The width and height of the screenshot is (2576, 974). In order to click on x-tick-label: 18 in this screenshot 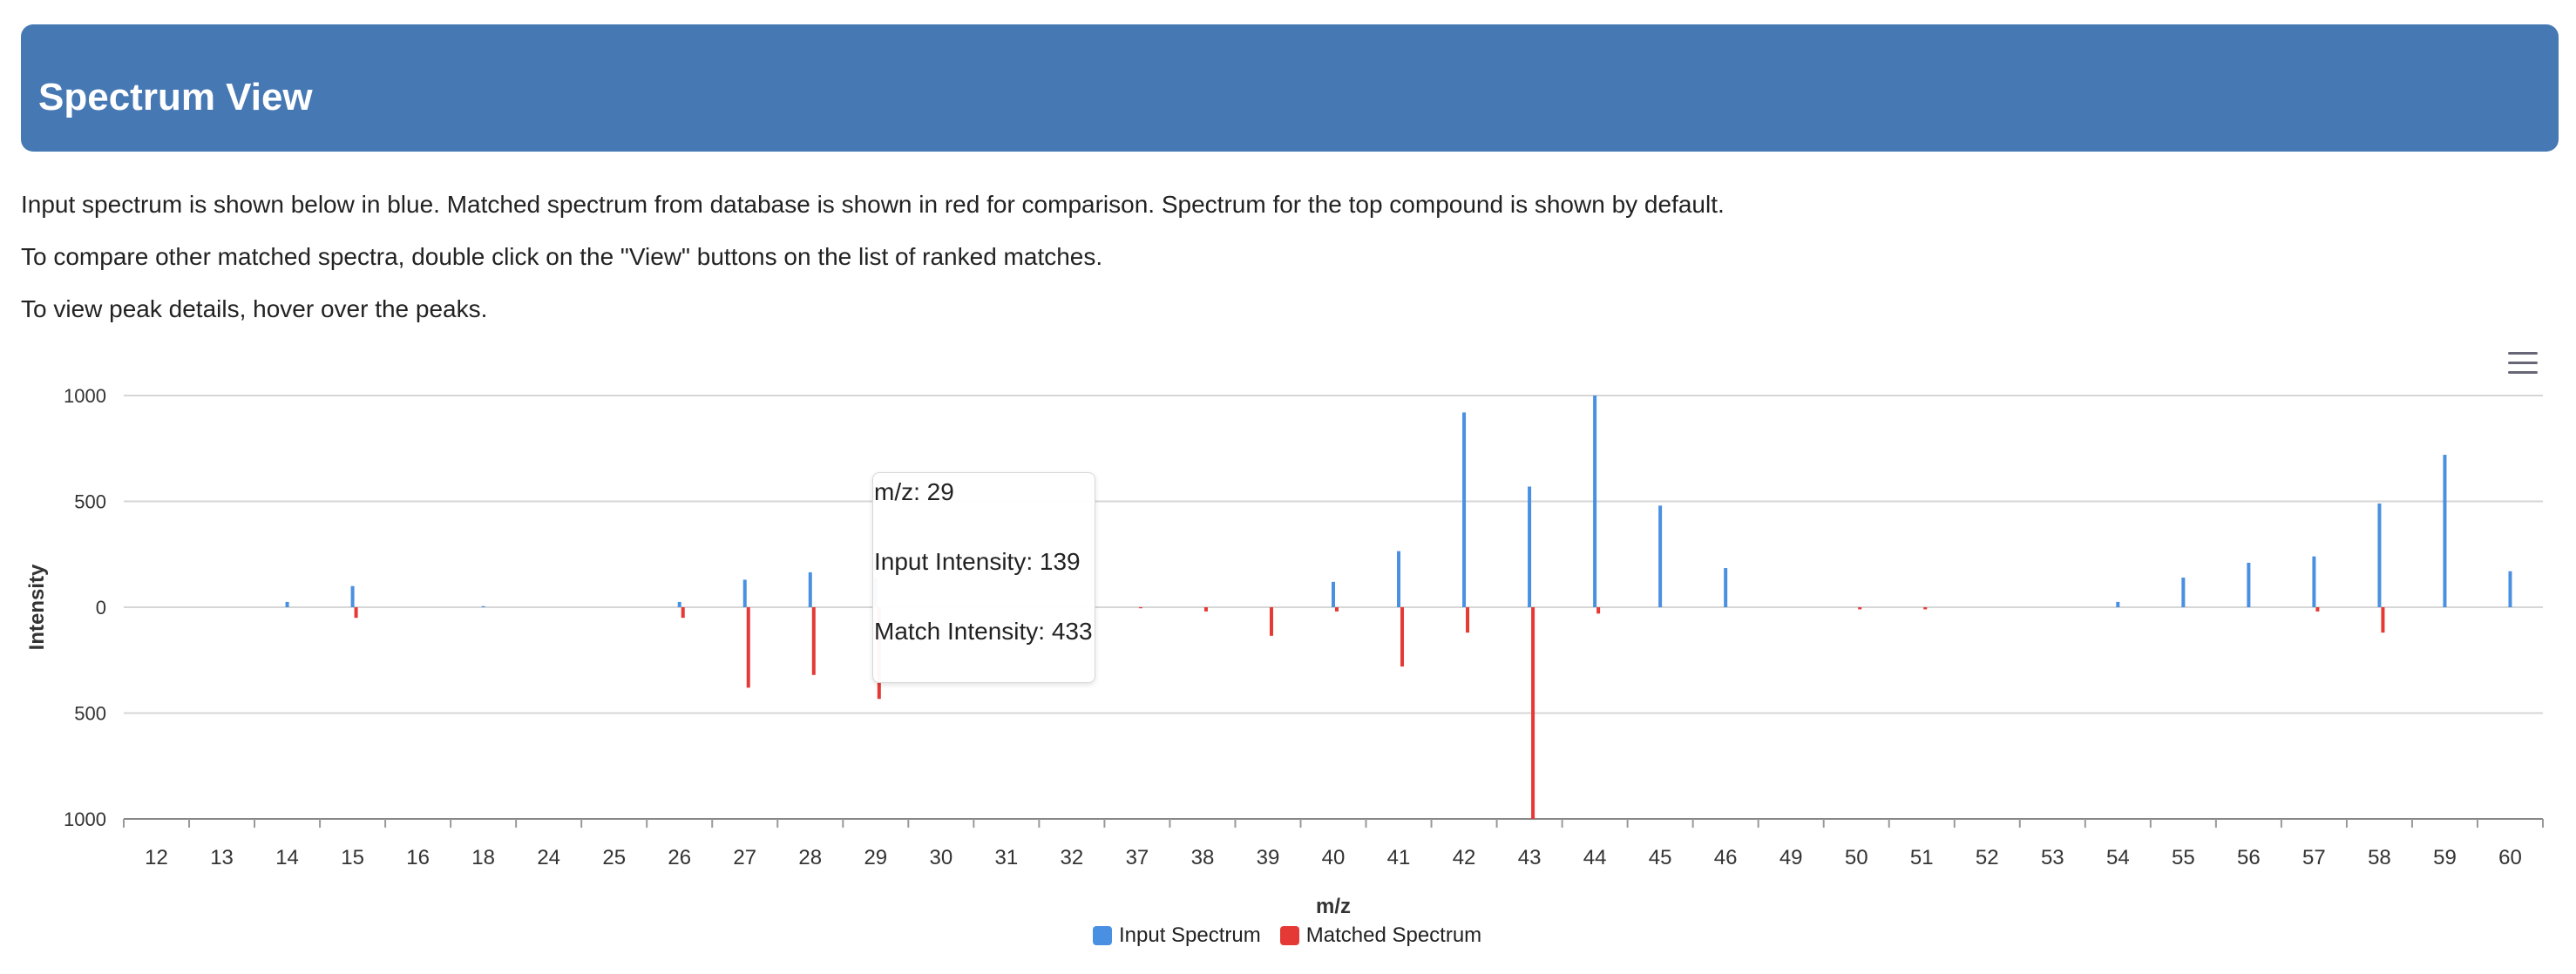, I will do `click(483, 857)`.